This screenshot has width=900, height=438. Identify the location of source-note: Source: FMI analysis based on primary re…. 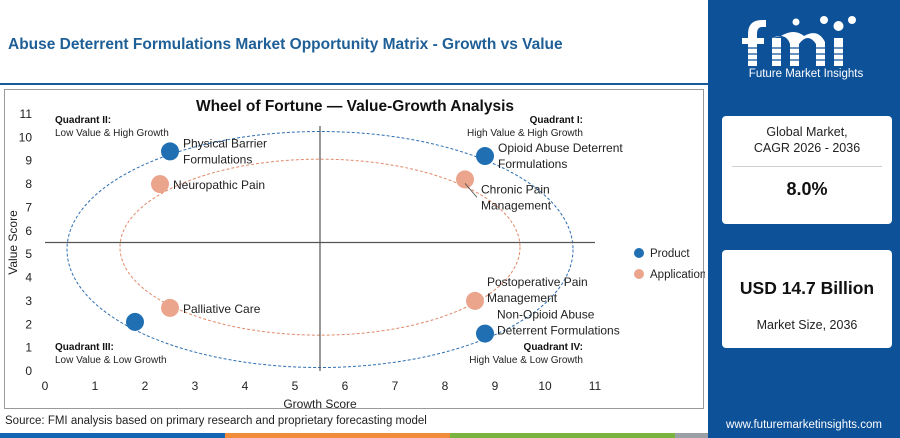
(216, 421).